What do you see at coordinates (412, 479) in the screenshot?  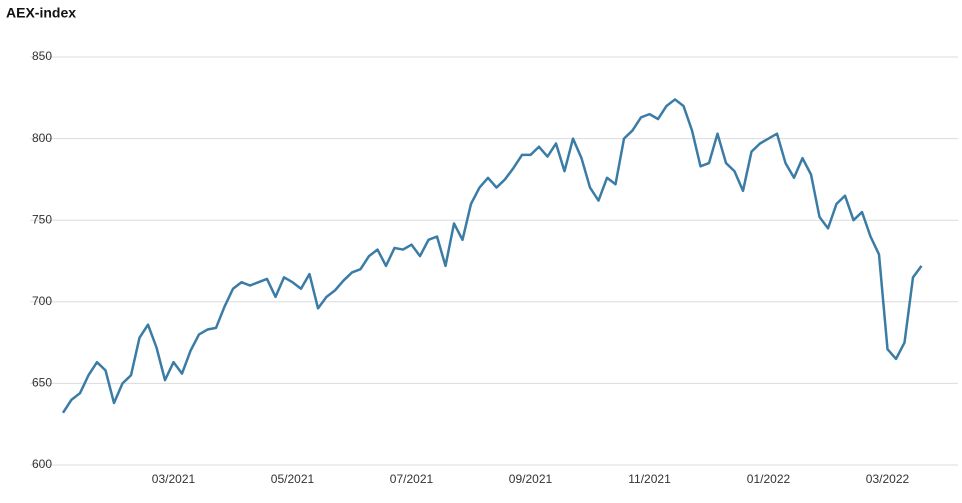 I see `x-tick-label: 07/2021` at bounding box center [412, 479].